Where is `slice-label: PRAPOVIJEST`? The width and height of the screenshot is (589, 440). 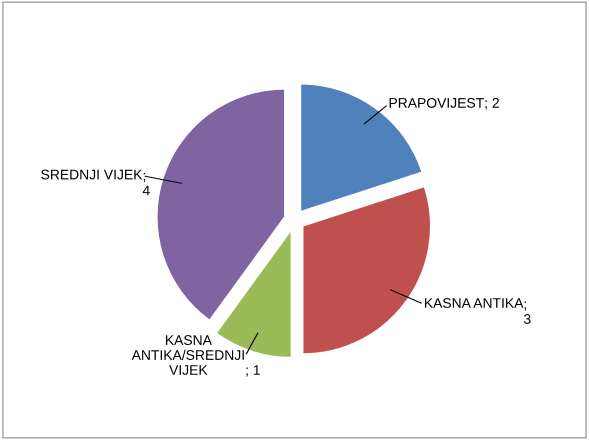 slice-label: PRAPOVIJEST is located at coordinates (437, 103).